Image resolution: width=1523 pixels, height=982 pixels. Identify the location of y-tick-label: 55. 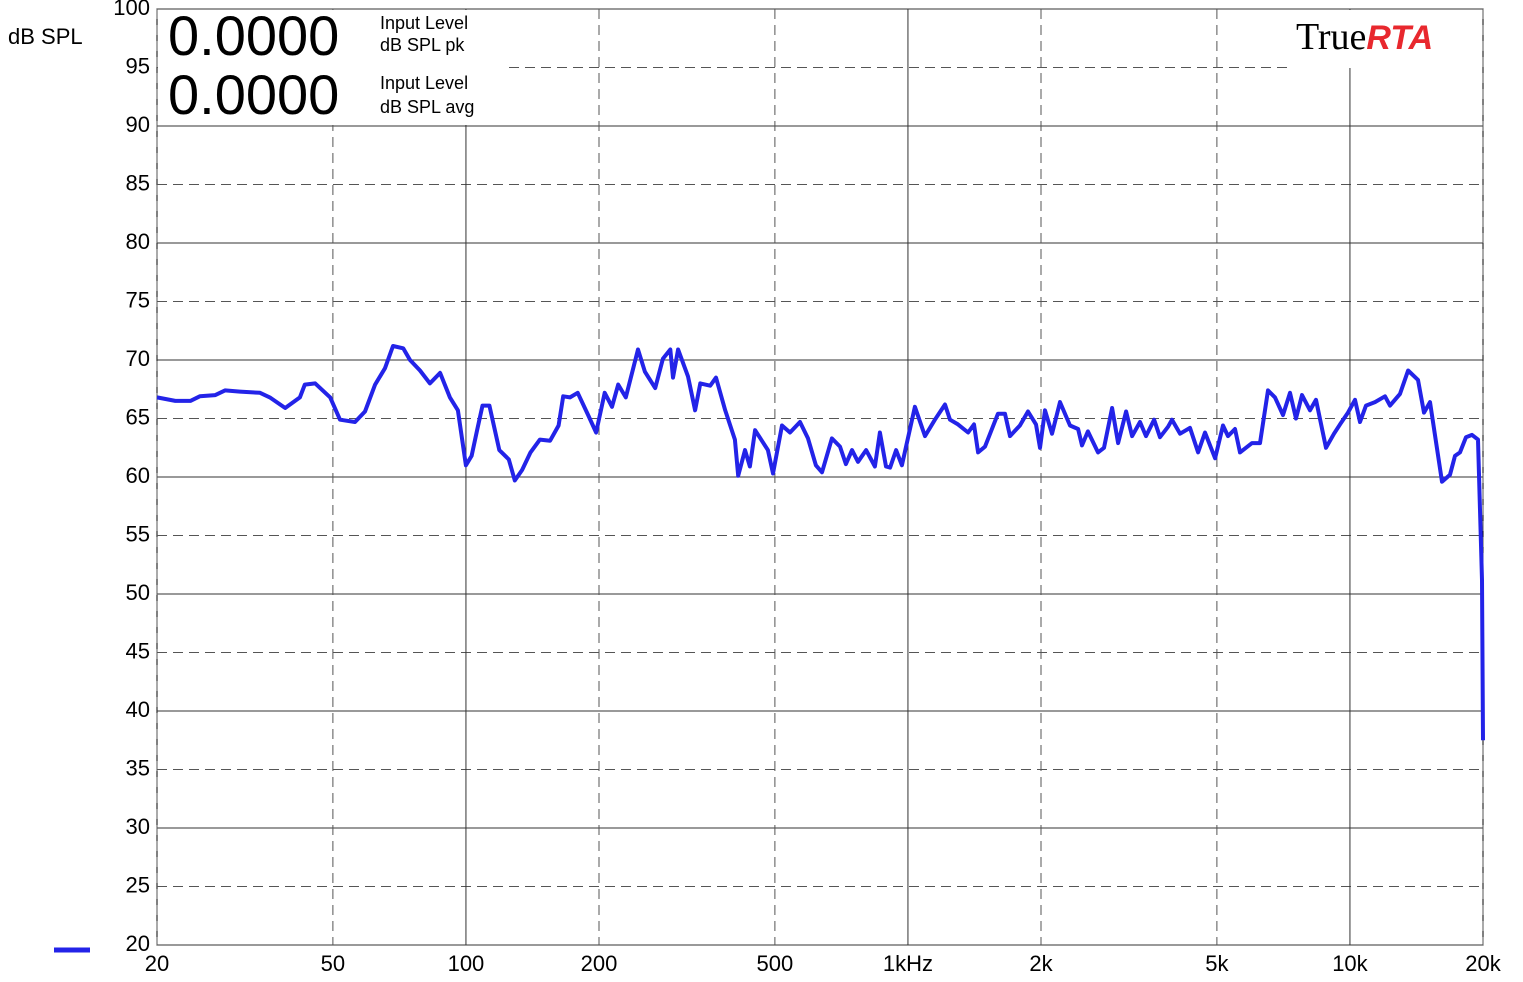
(138, 533).